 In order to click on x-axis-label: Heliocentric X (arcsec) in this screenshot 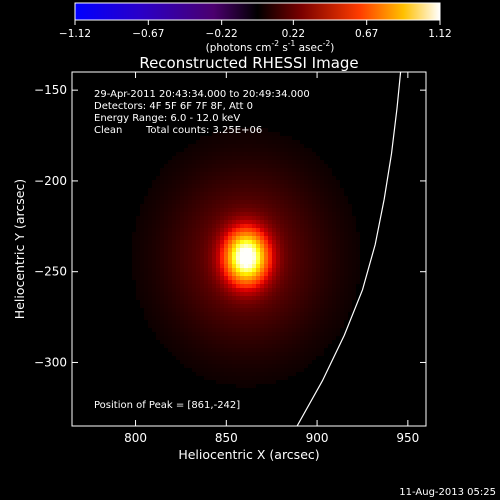, I will do `click(248, 454)`.